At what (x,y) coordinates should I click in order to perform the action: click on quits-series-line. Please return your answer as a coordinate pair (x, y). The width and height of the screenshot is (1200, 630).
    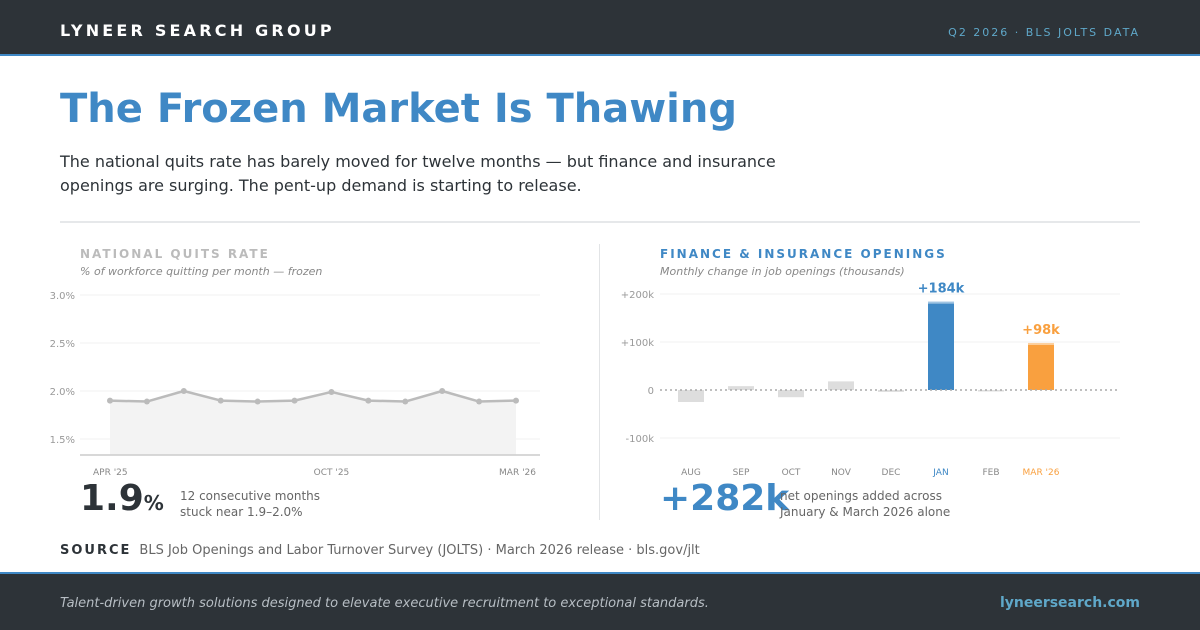
    Looking at the image, I should click on (313, 396).